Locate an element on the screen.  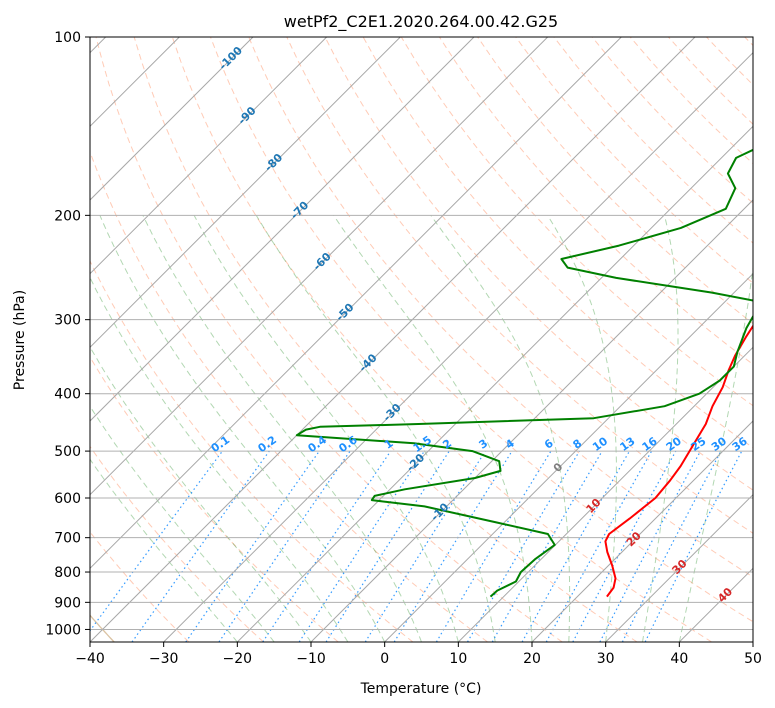
y-tick-label: 900 is located at coordinates (67, 603).